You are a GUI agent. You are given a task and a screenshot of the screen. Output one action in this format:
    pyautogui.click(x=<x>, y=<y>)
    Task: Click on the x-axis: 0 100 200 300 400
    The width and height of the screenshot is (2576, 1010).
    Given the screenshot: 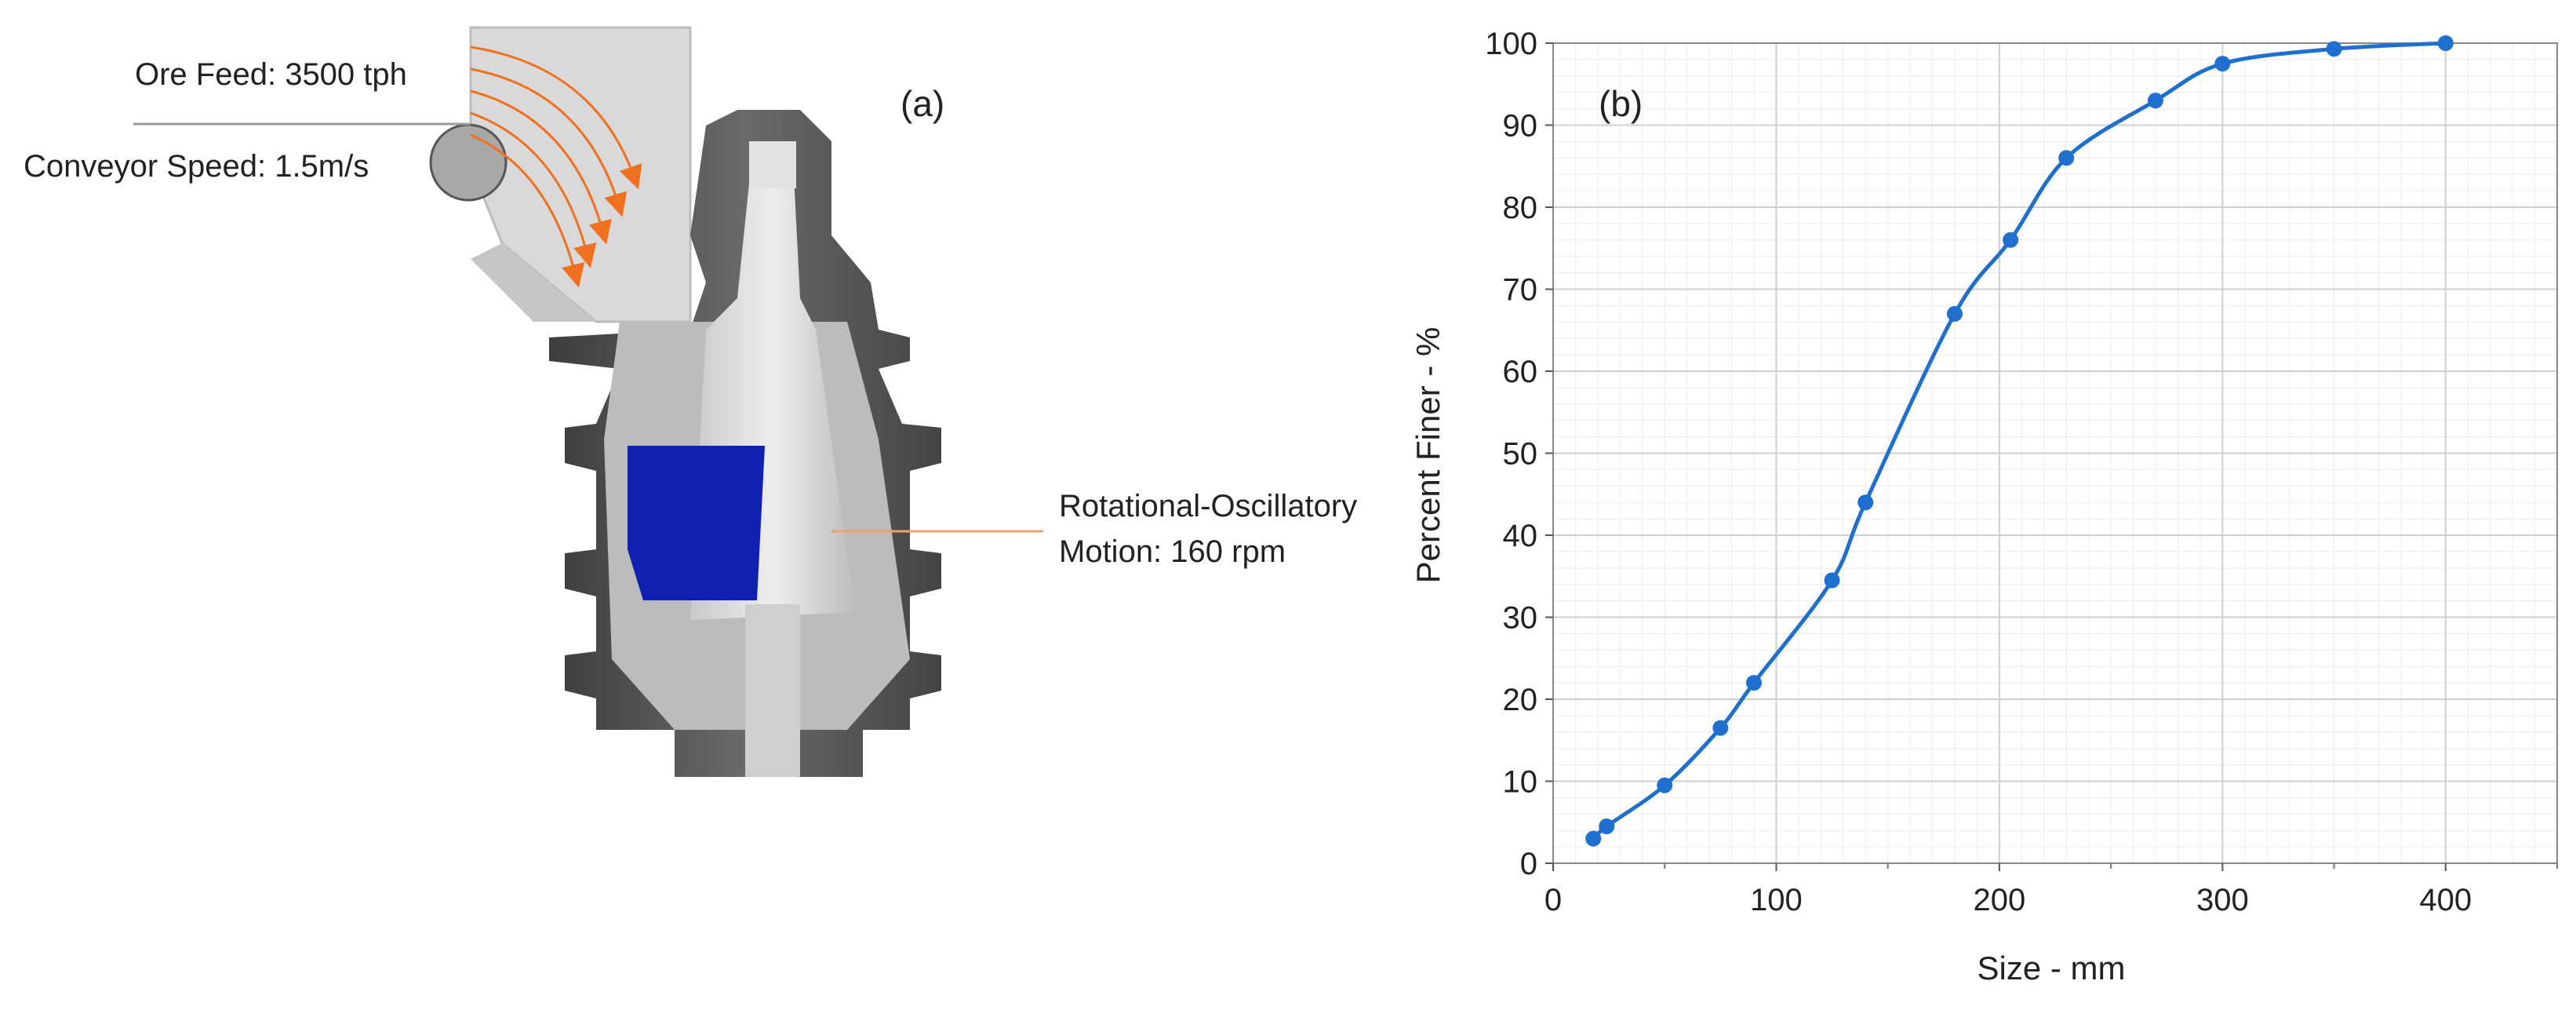 What is the action you would take?
    pyautogui.click(x=2051, y=890)
    